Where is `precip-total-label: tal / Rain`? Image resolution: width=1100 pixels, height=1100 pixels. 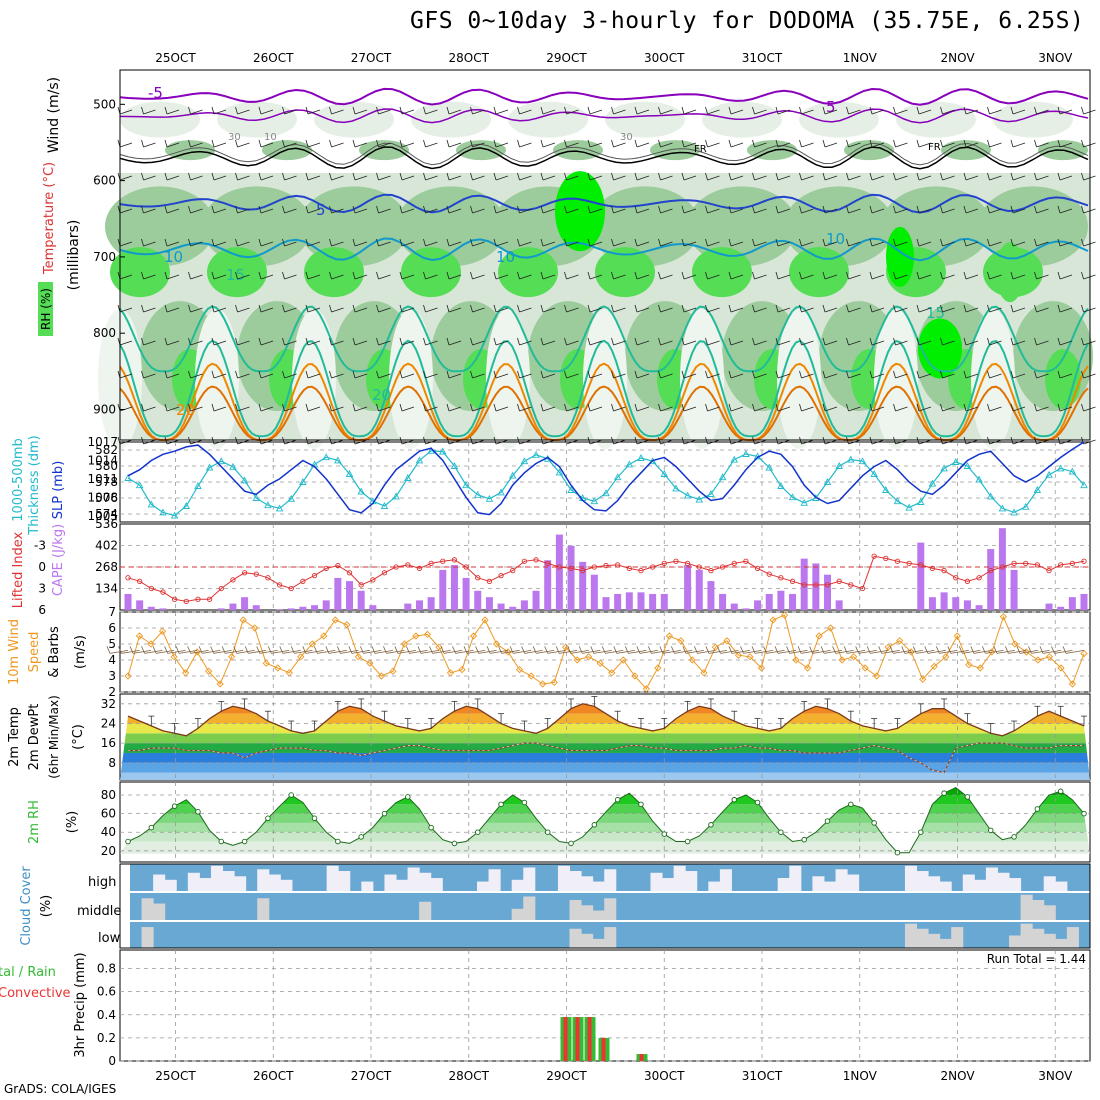 precip-total-label: tal / Rain is located at coordinates (28, 972).